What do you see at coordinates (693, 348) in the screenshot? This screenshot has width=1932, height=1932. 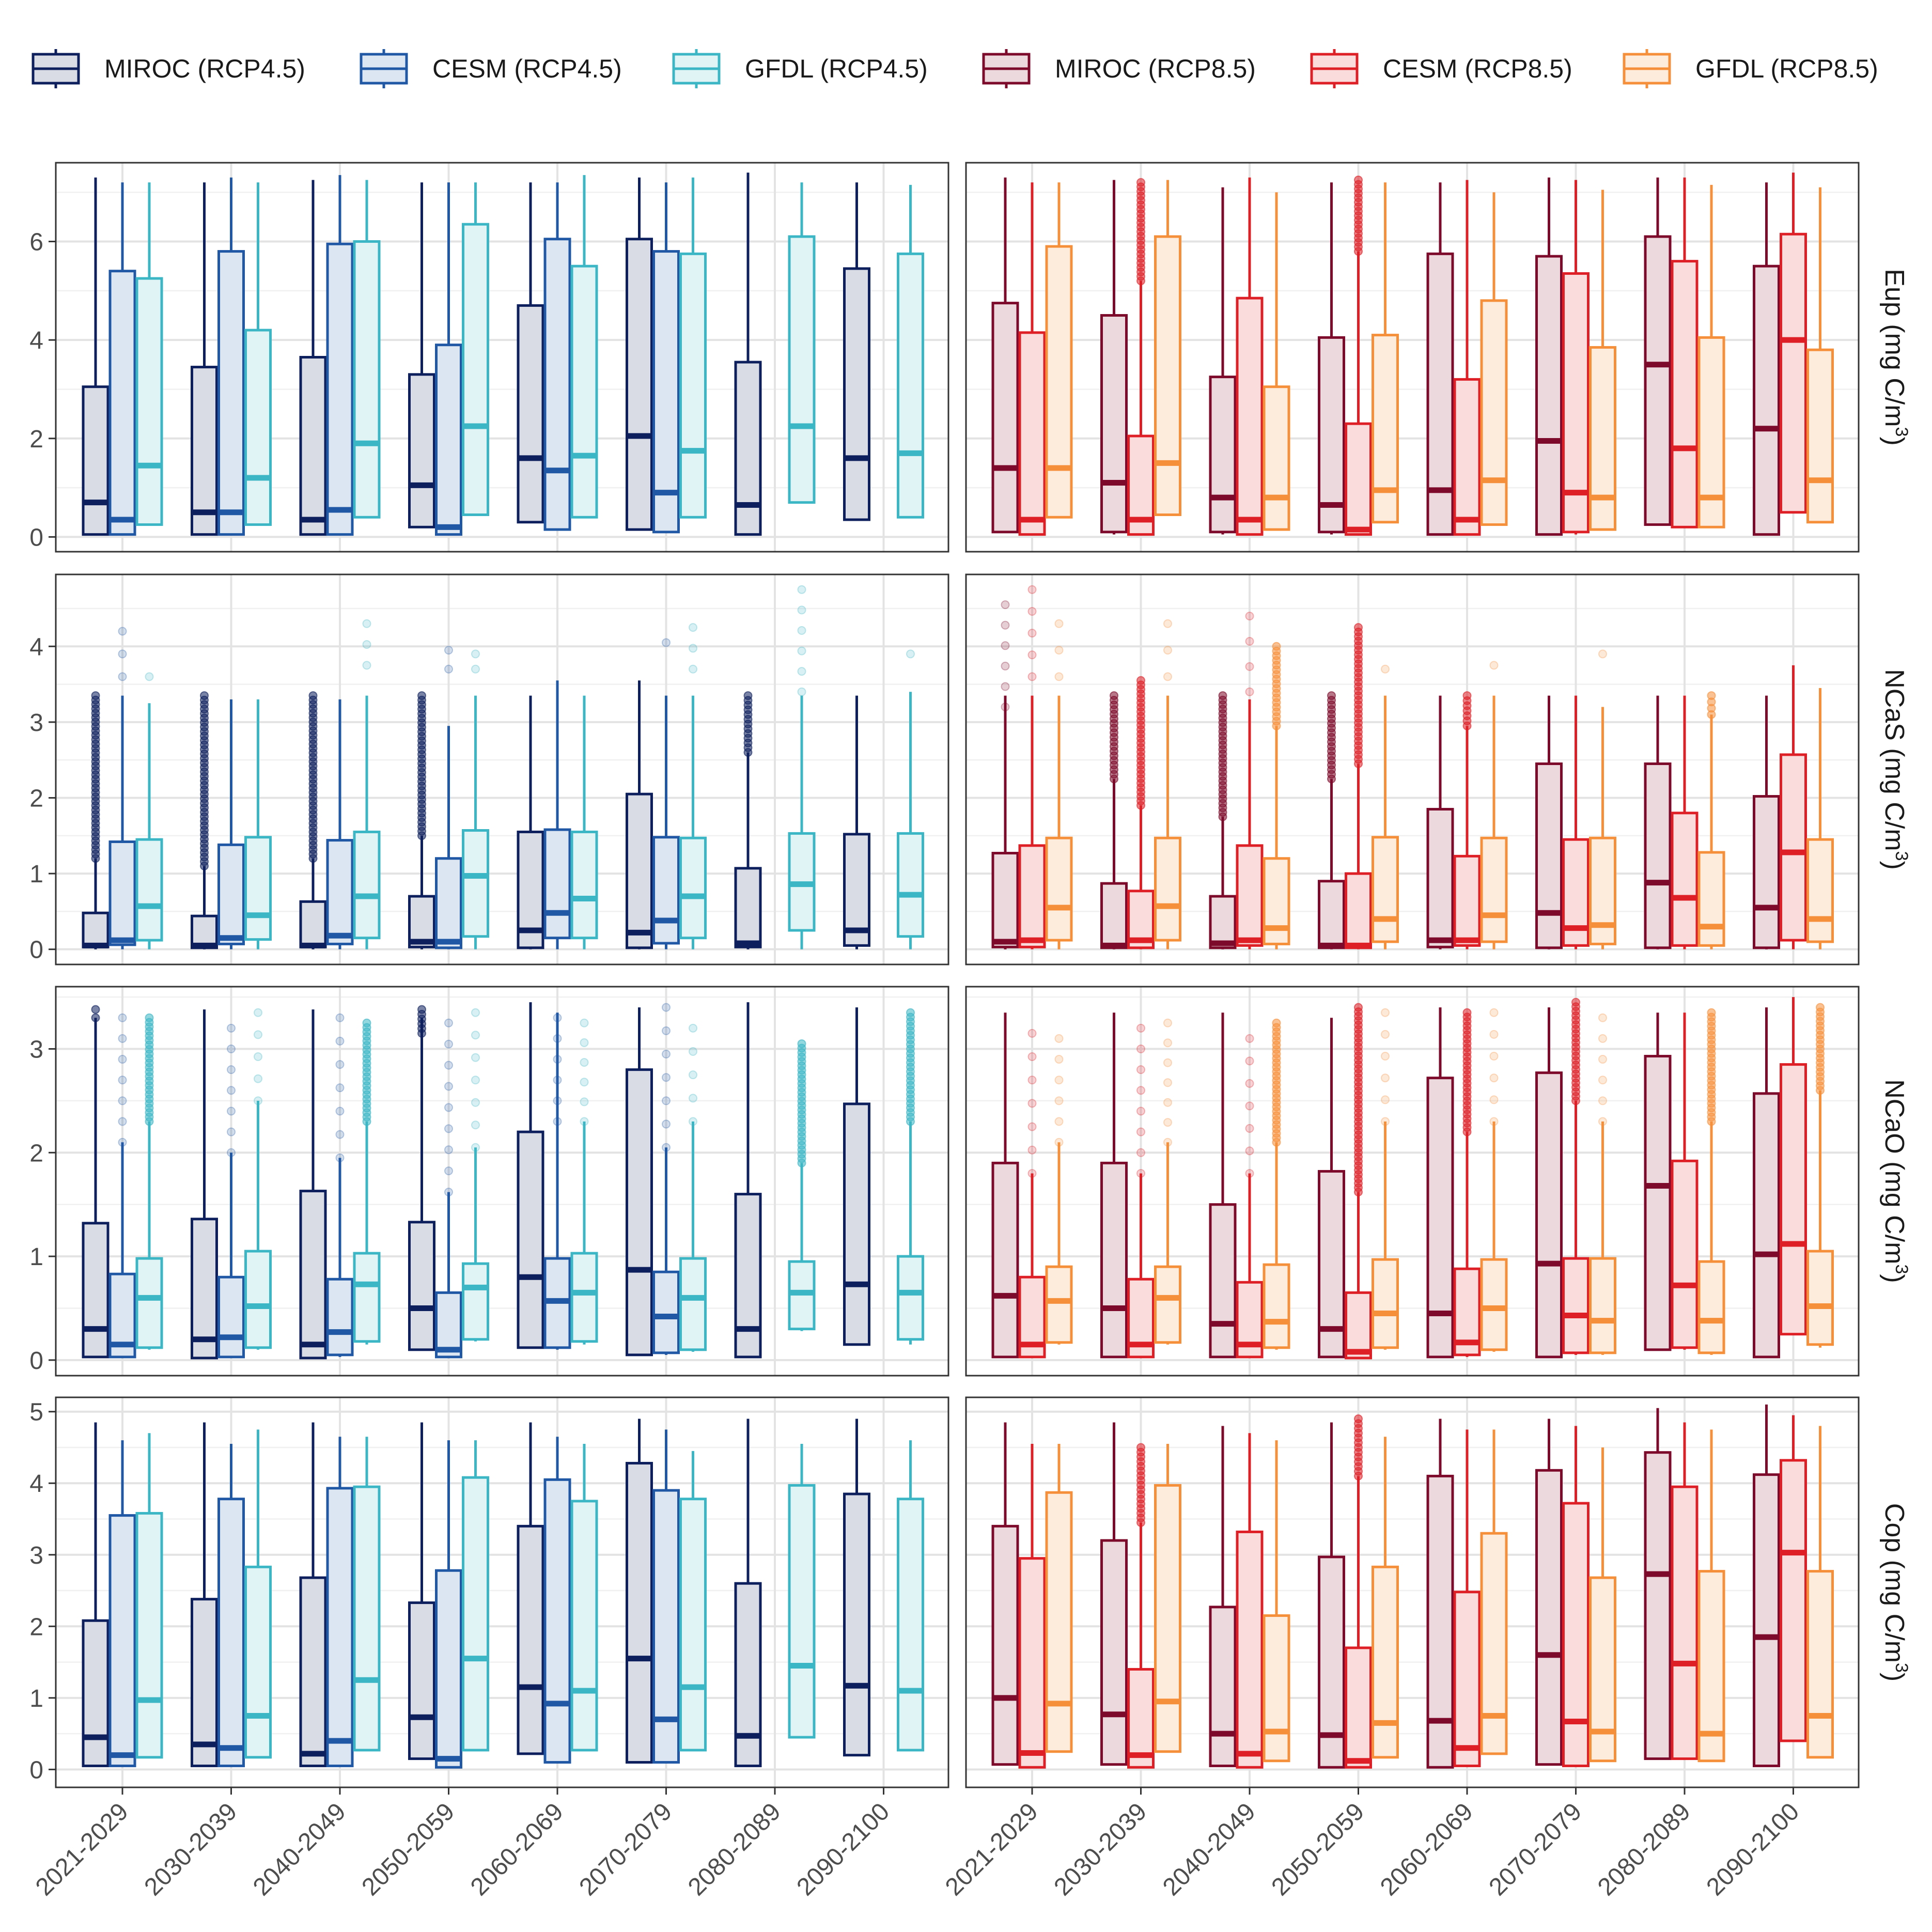 I see `box-GFDL-RCP4.5-5` at bounding box center [693, 348].